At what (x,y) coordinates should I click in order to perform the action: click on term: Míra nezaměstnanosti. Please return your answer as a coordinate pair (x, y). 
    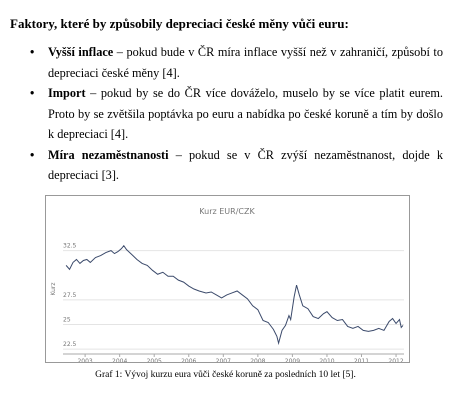
    Looking at the image, I should click on (108, 154).